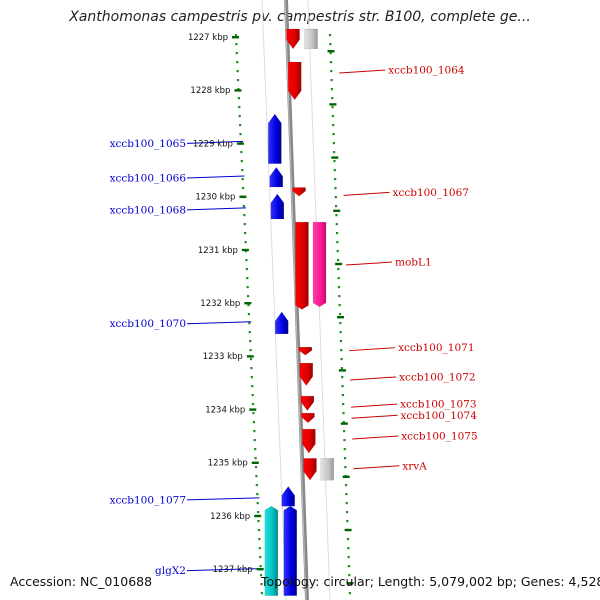 Image resolution: width=600 pixels, height=600 pixels. What do you see at coordinates (215, 198) in the screenshot?
I see `kbp-label: 1230 kbp` at bounding box center [215, 198].